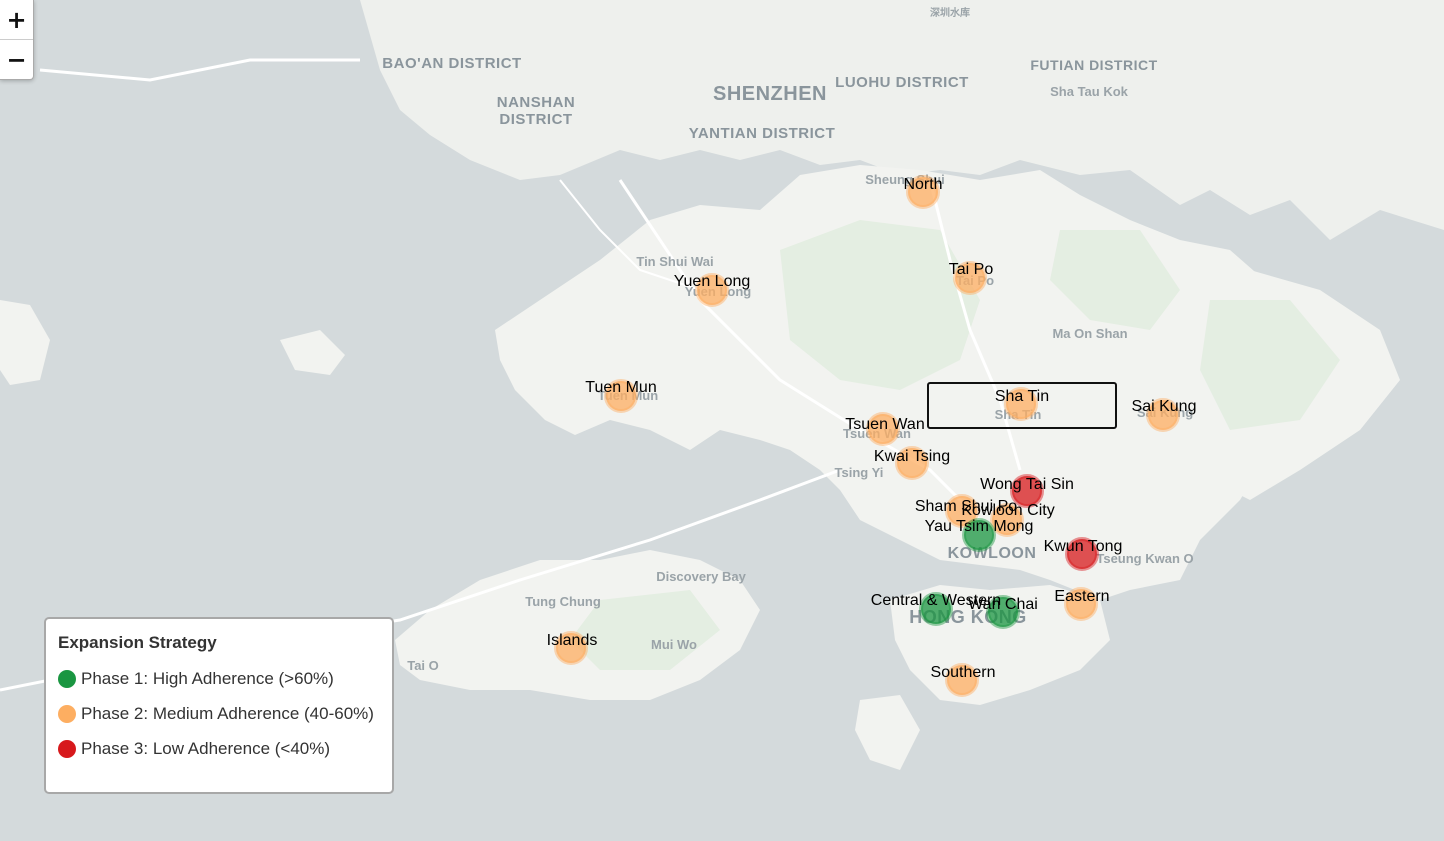 The height and width of the screenshot is (841, 1444). What do you see at coordinates (137, 642) in the screenshot?
I see `legend-title: Expansion Strategy` at bounding box center [137, 642].